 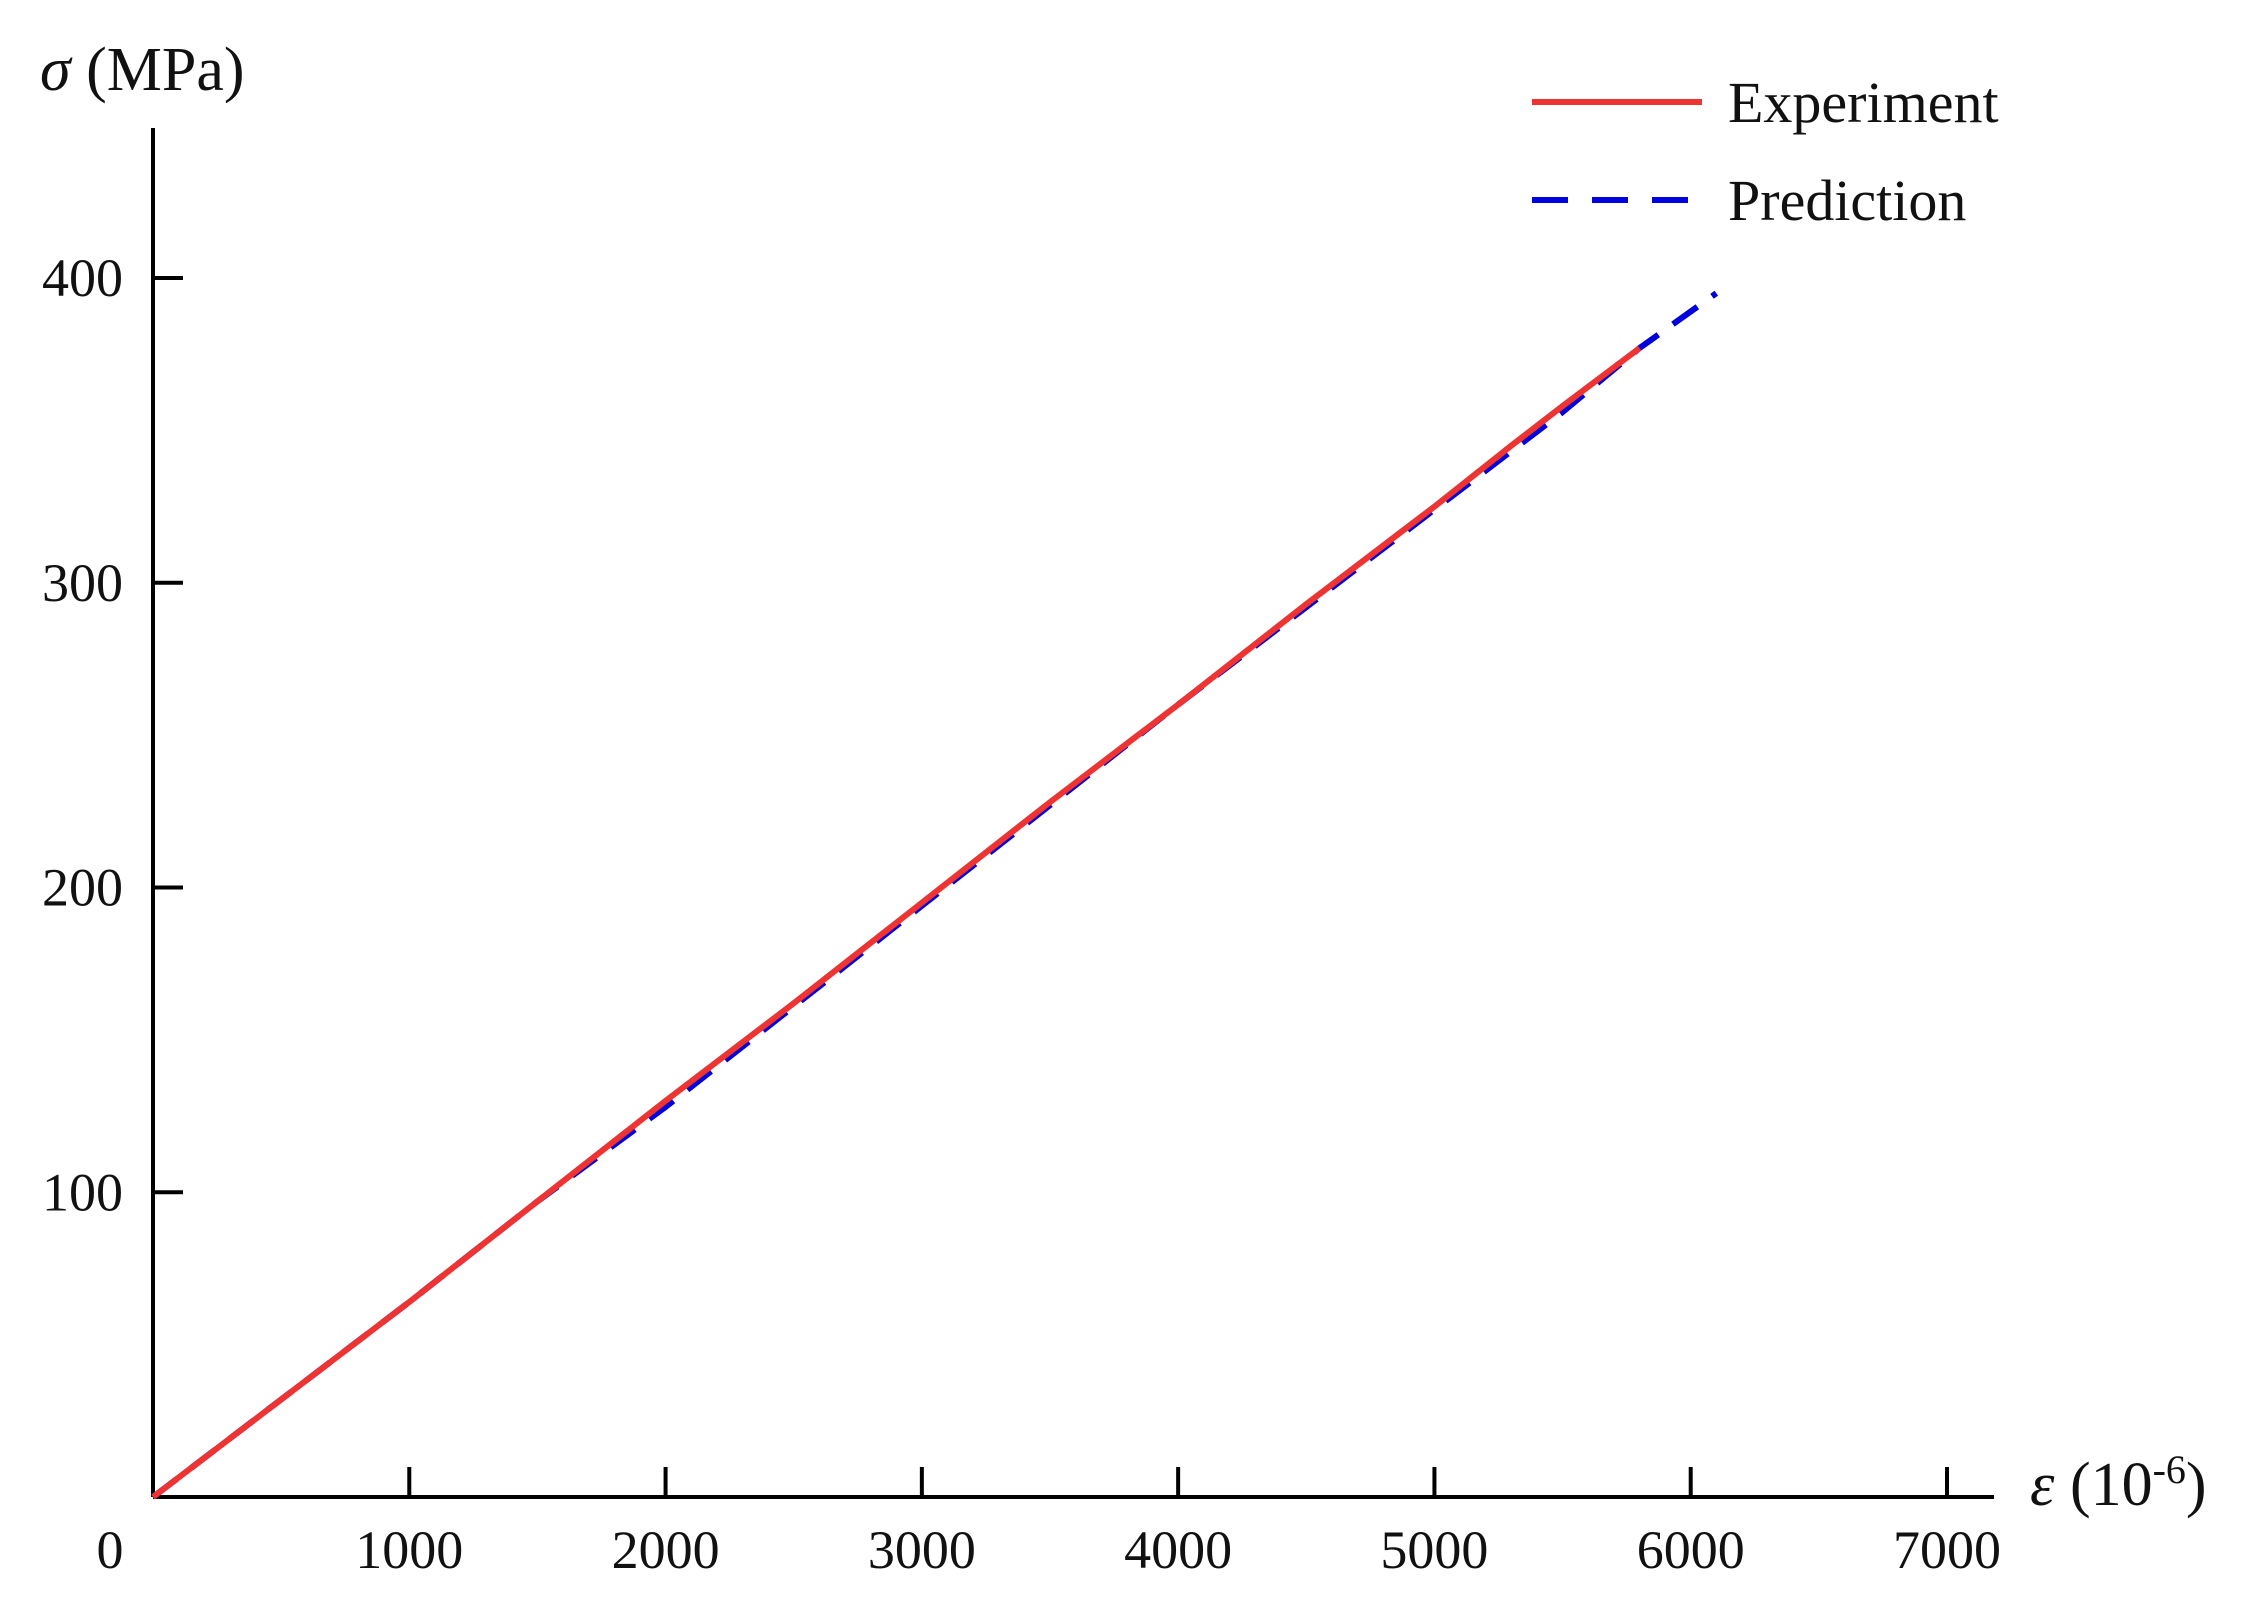 I want to click on y-tick-label-200: 200, so click(x=82, y=888).